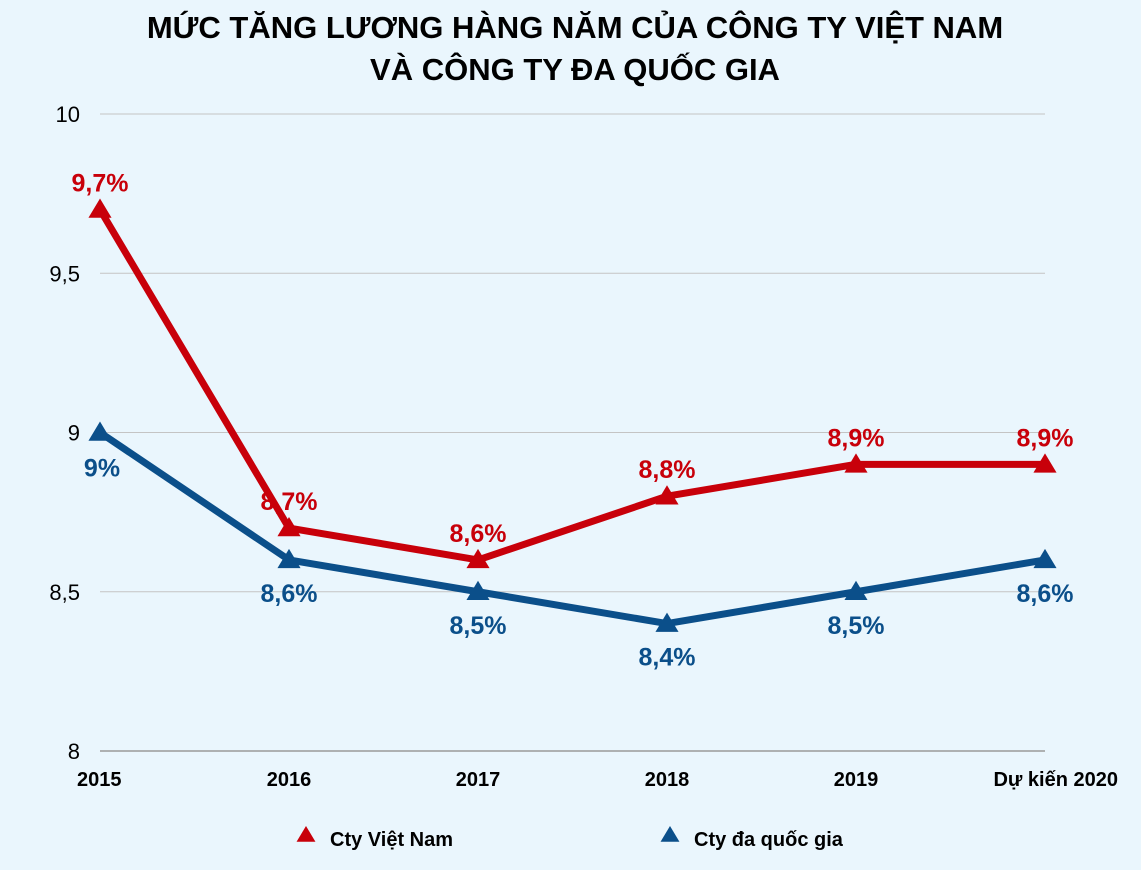  I want to click on legend-label: Cty đa quốc gia, so click(769, 840).